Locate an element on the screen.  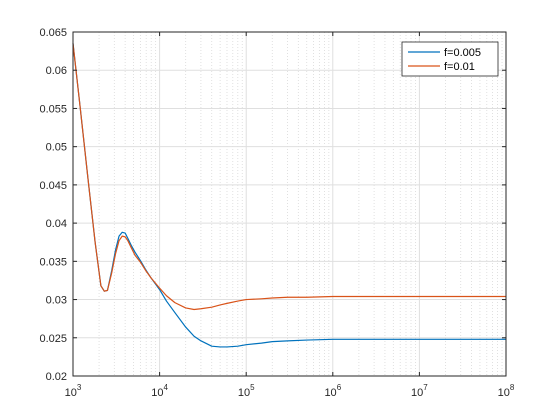
y-tick-label: 0.055 is located at coordinates (53, 109).